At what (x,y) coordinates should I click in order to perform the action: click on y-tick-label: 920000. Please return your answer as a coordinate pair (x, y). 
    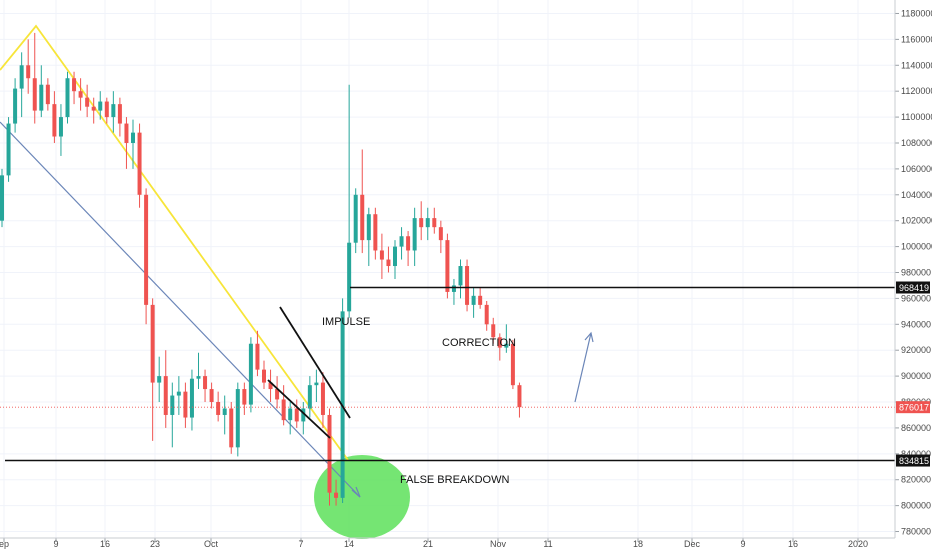
    Looking at the image, I should click on (916, 350).